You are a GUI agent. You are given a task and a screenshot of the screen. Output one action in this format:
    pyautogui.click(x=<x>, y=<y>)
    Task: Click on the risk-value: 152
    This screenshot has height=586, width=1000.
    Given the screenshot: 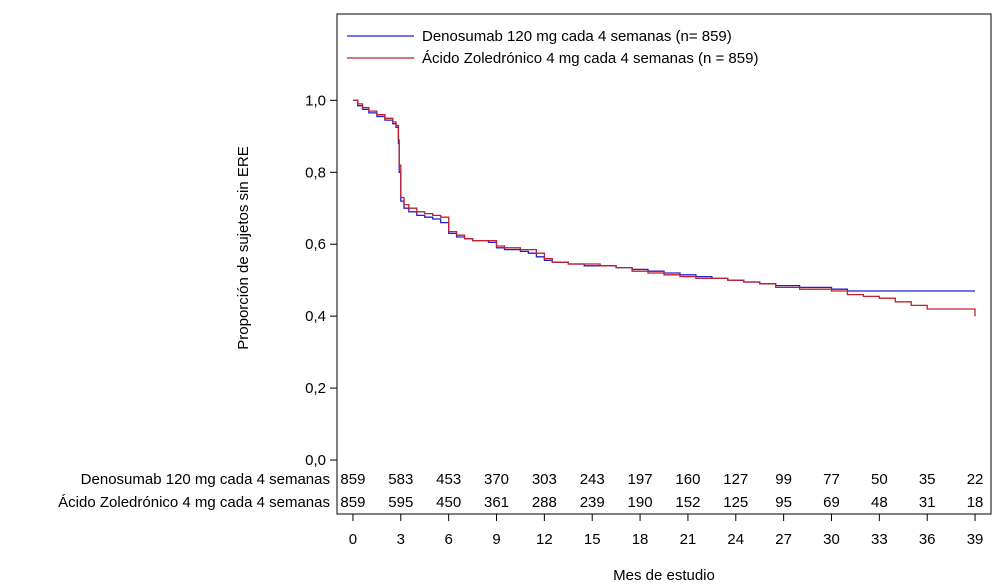 What is the action you would take?
    pyautogui.click(x=687, y=502)
    